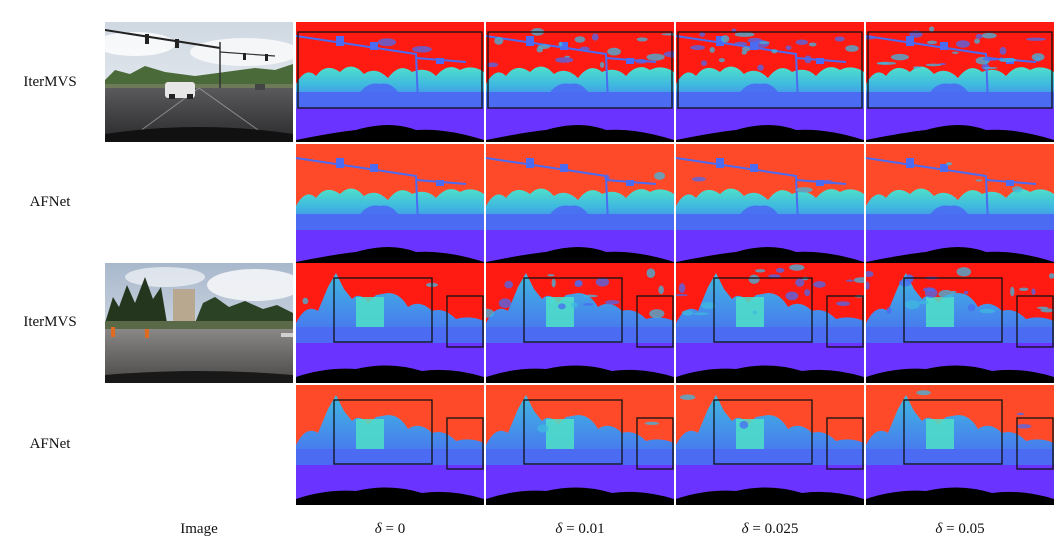 This screenshot has width=1060, height=545. Describe the element at coordinates (960, 529) in the screenshot. I see `column-label-delta-005: δ = 0.05` at that location.